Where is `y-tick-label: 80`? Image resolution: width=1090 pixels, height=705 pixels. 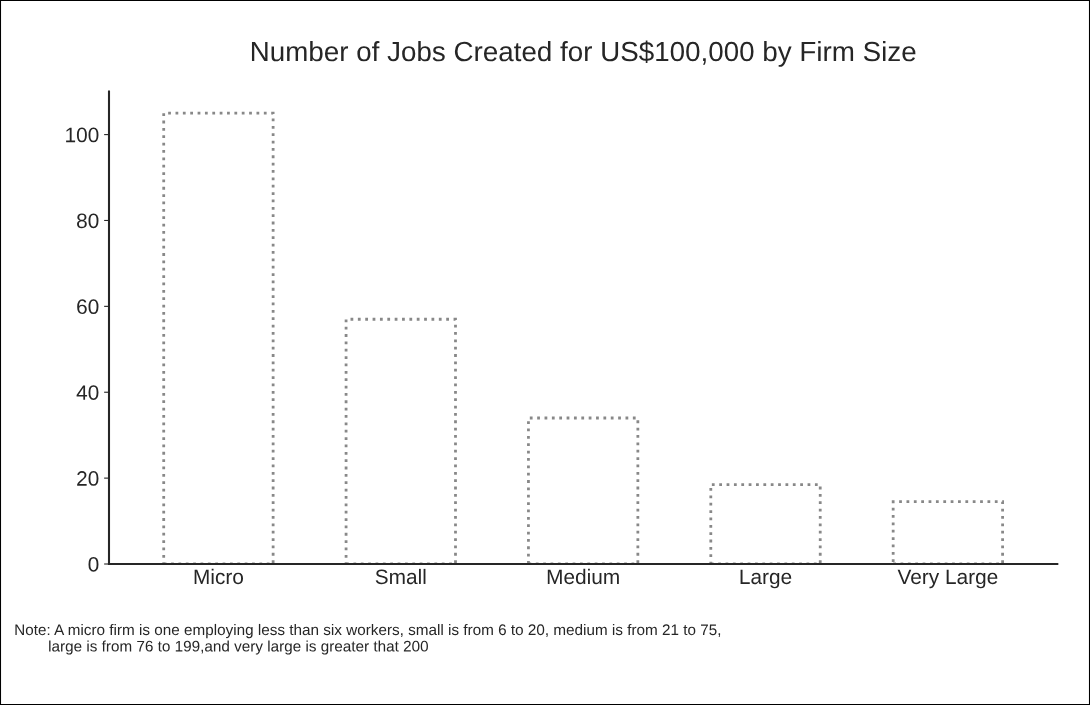
y-tick-label: 80 is located at coordinates (88, 221).